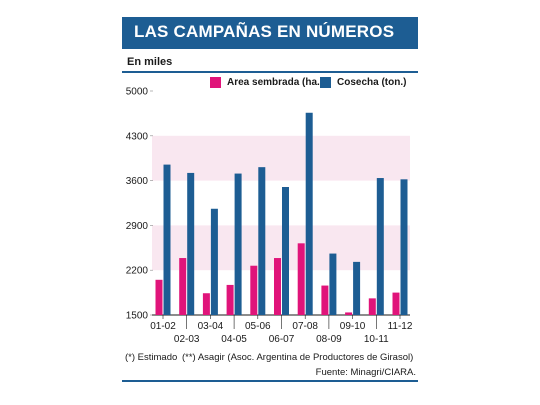 The height and width of the screenshot is (405, 540). I want to click on x-tick-label: 06-07, so click(282, 339).